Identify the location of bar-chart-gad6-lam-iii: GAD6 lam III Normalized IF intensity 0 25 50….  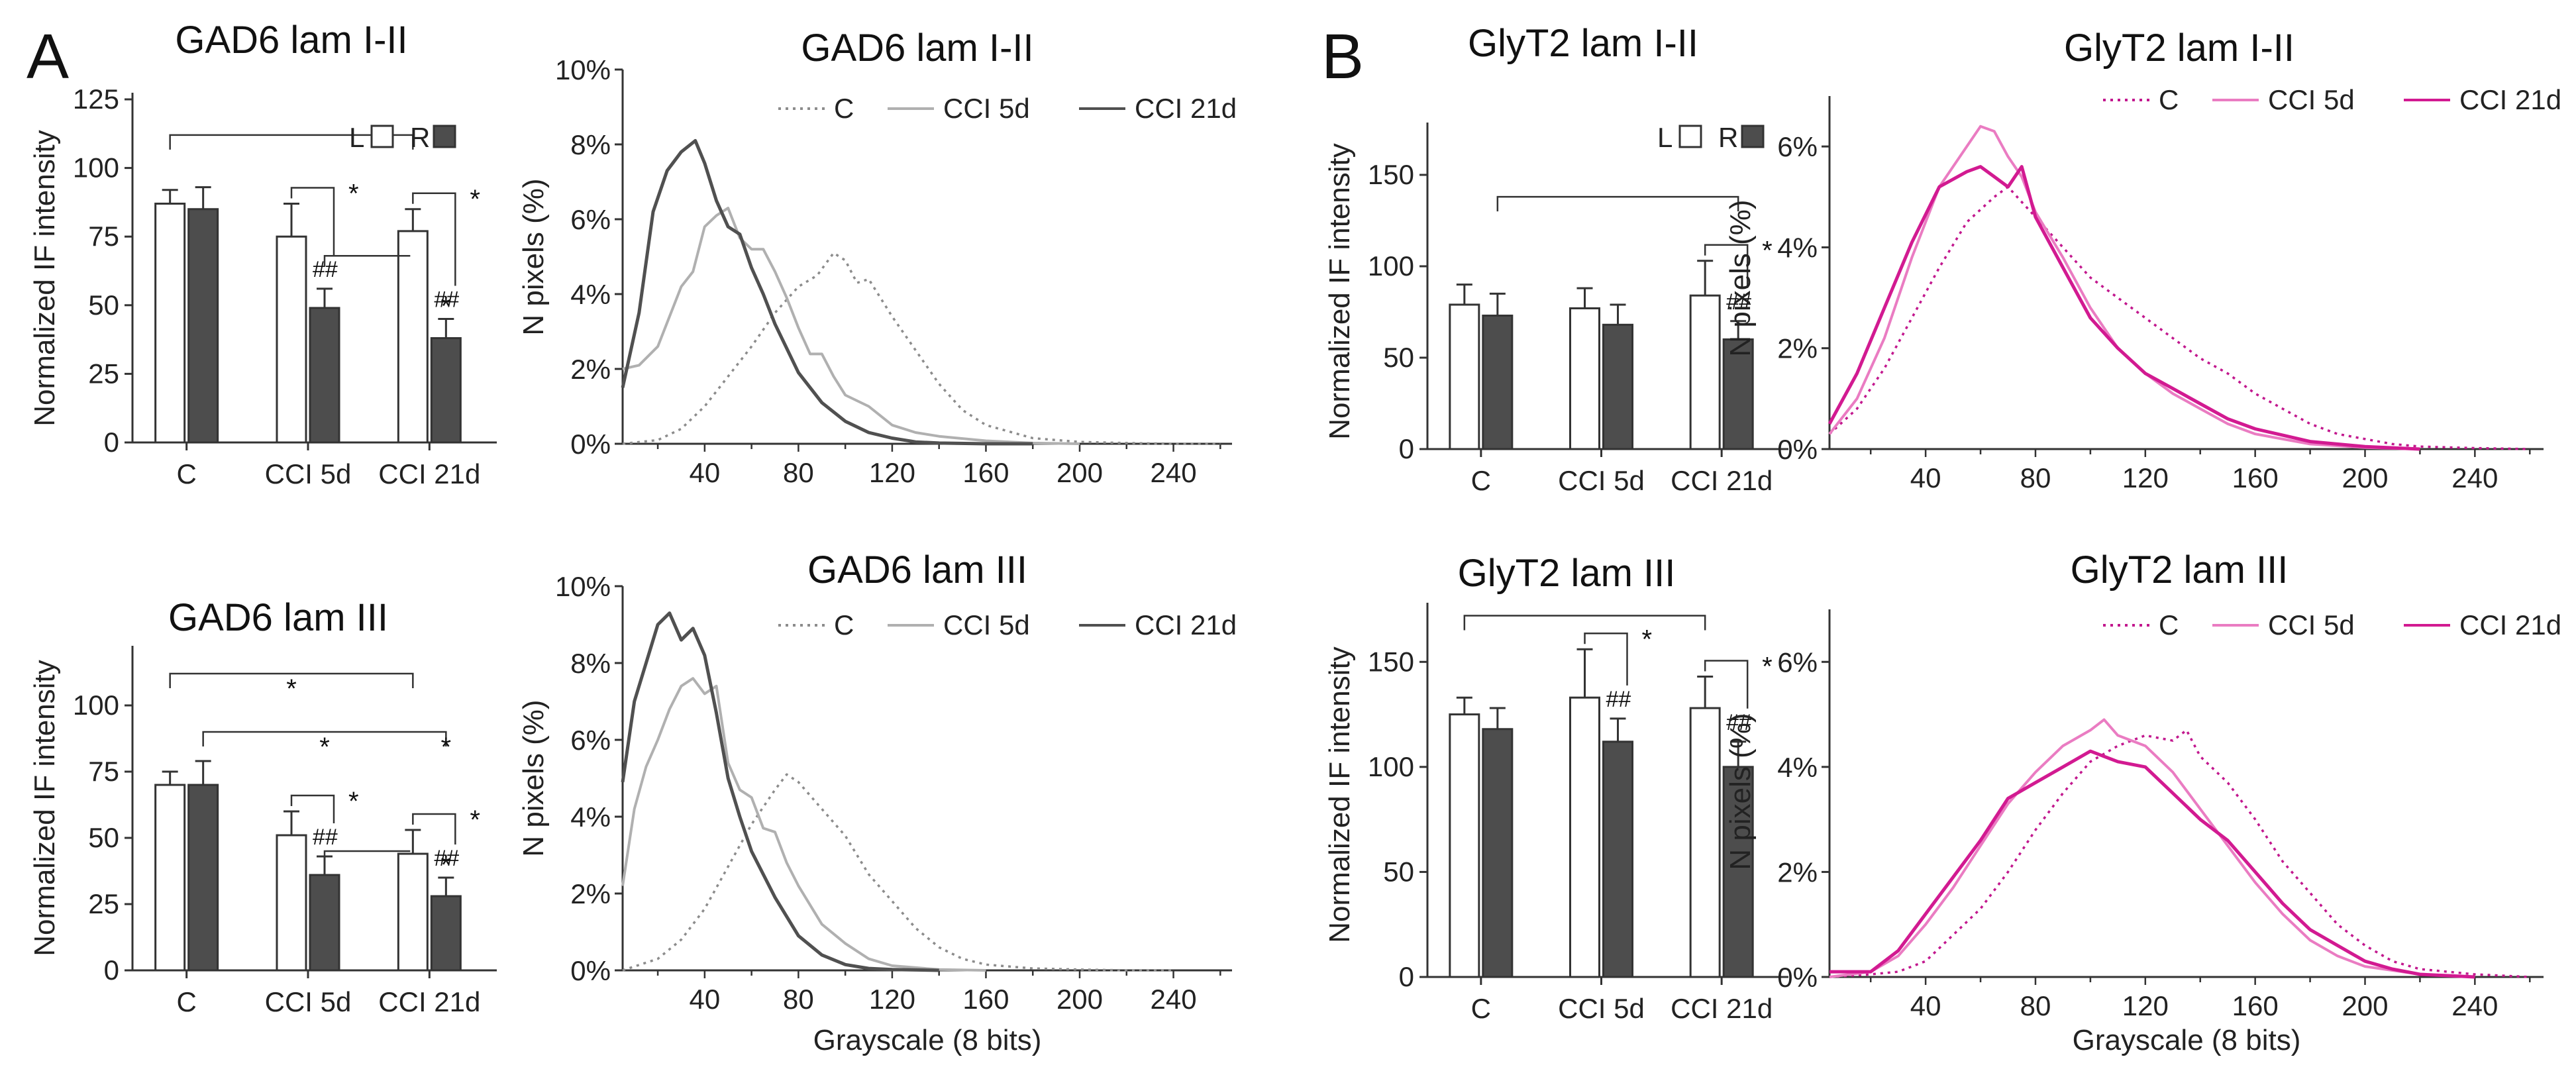
(262, 806).